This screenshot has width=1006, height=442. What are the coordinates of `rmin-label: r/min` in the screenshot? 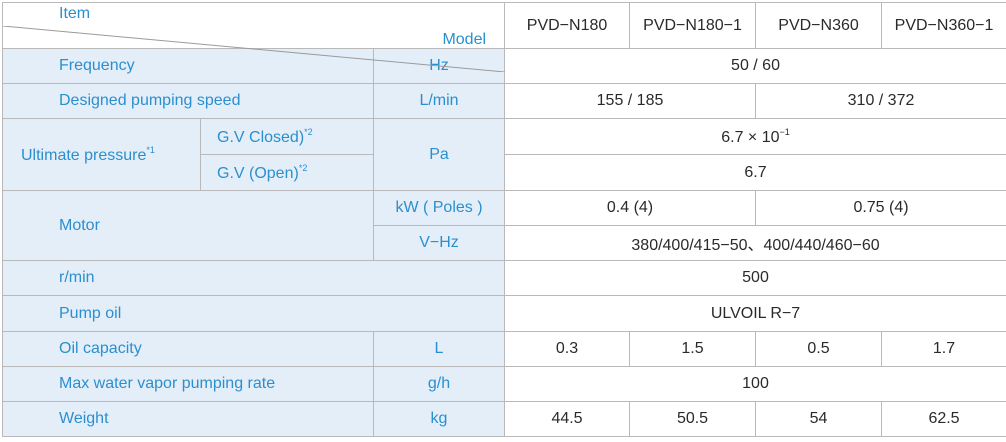 It's located at (253, 278).